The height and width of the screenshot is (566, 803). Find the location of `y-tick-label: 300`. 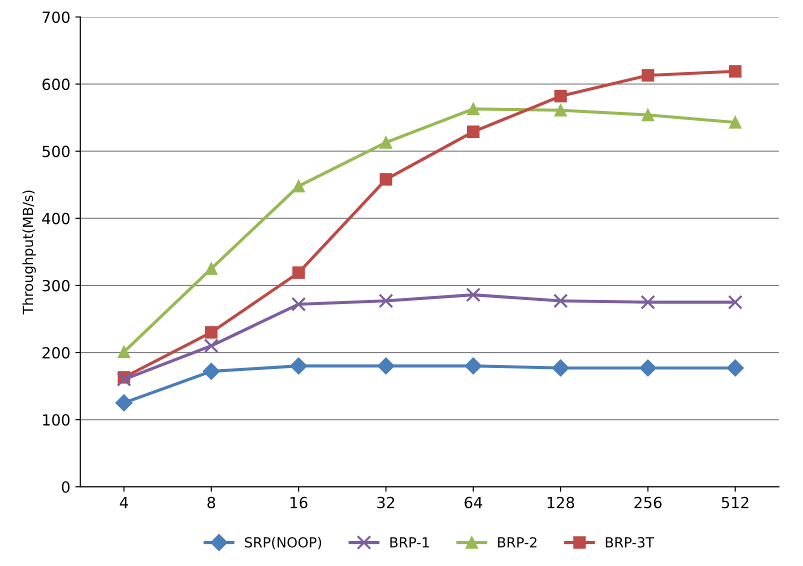

y-tick-label: 300 is located at coordinates (56, 286).